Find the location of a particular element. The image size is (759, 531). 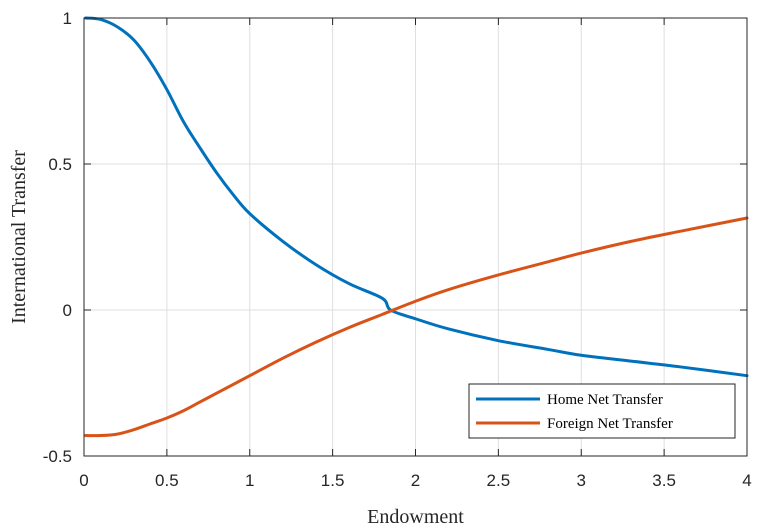

x-tick-label: 3.5 is located at coordinates (664, 480).